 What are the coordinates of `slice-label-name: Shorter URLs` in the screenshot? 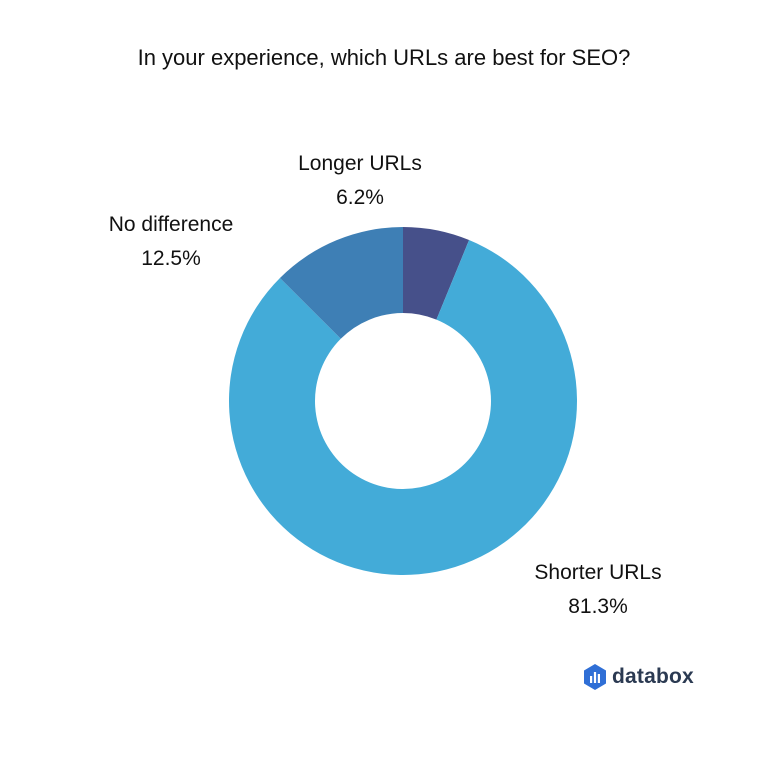 It's located at (597, 572).